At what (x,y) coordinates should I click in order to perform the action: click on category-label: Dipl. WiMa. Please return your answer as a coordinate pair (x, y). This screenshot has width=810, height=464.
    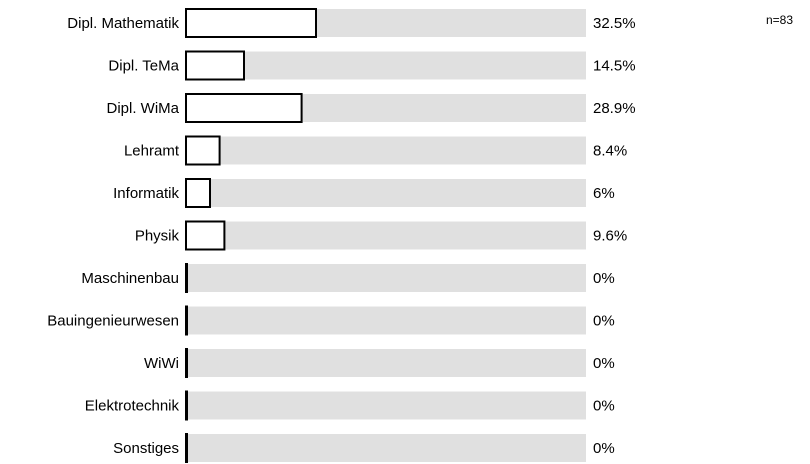
    Looking at the image, I should click on (142, 108).